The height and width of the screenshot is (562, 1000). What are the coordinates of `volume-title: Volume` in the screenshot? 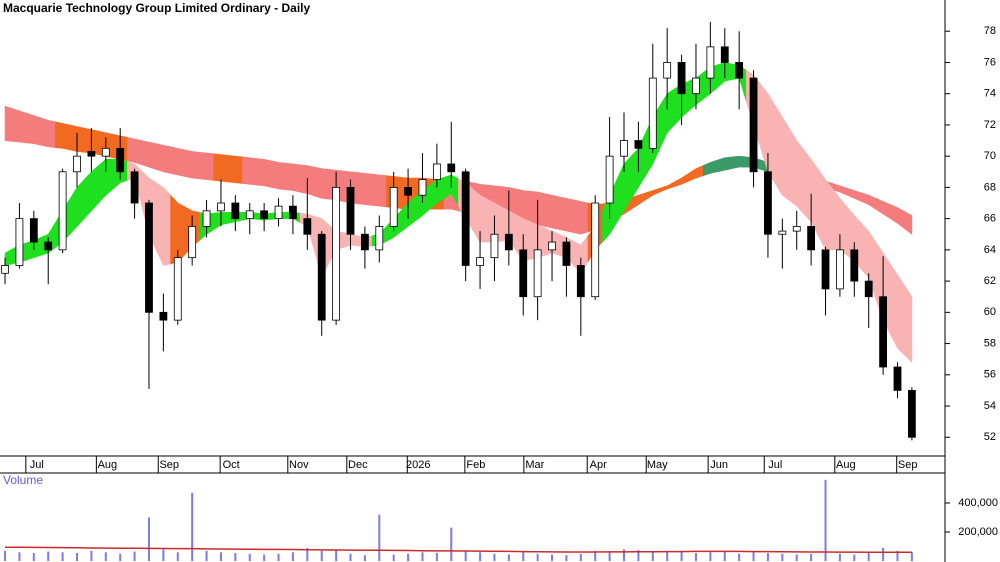 It's located at (23, 480).